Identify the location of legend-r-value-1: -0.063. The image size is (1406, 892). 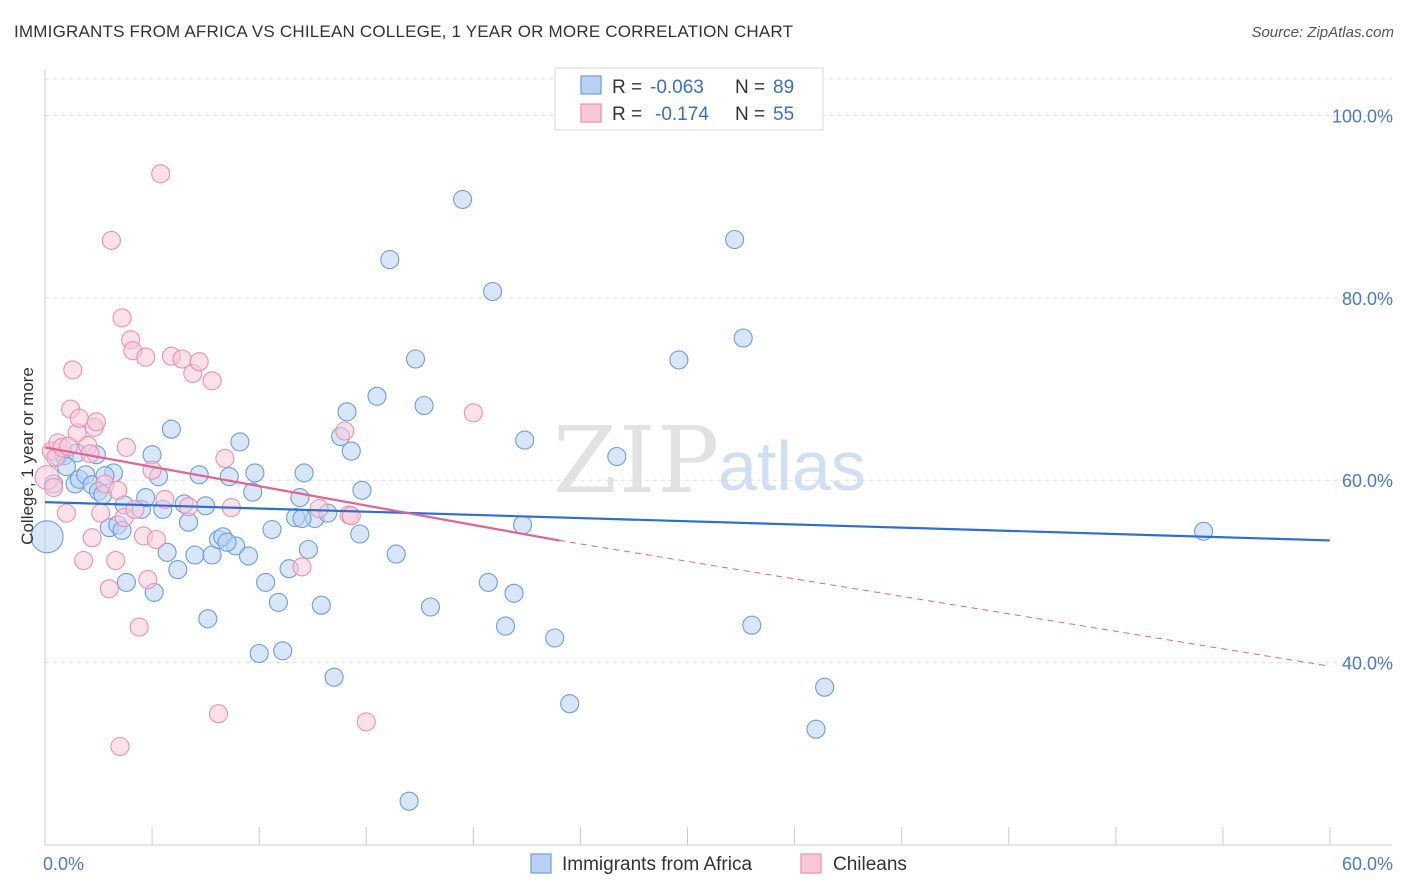
(677, 87).